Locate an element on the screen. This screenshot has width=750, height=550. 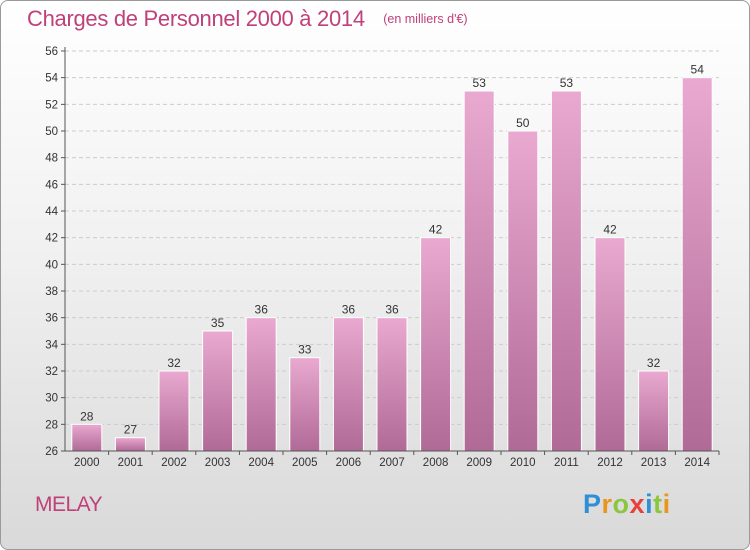
x-tick-label: 2014 is located at coordinates (697, 463).